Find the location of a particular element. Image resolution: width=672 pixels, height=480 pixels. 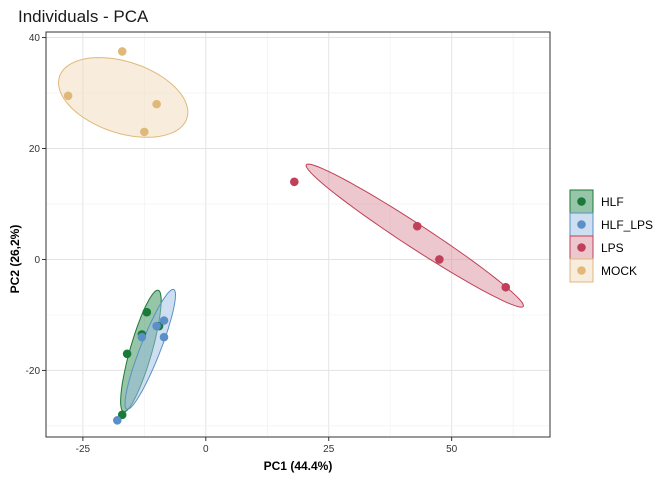

legend-marker-hlf is located at coordinates (581, 201).